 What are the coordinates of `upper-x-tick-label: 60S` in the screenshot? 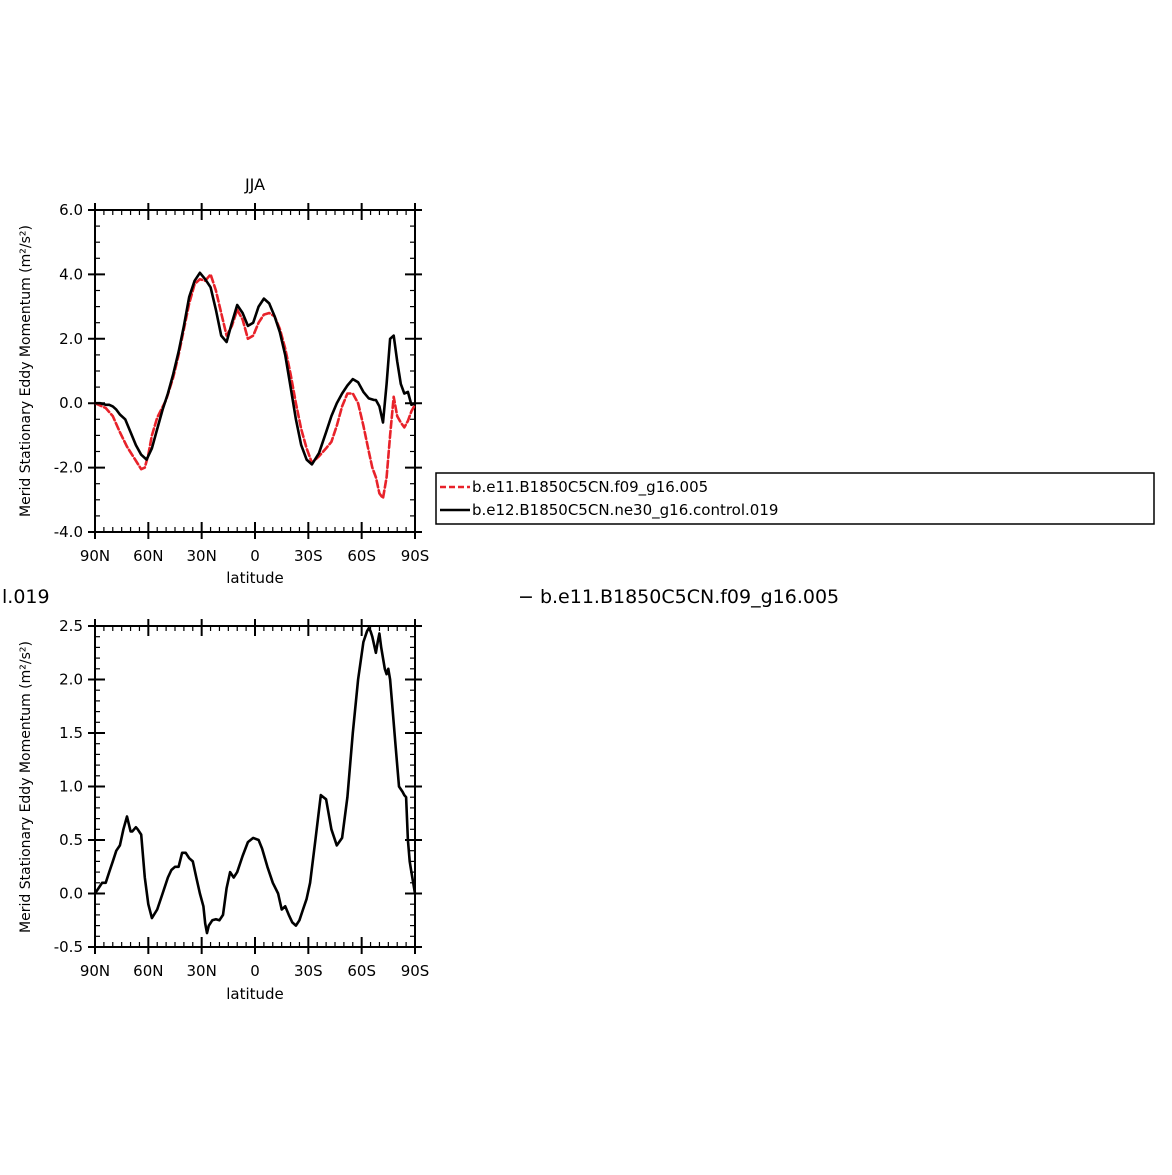 It's located at (361, 556).